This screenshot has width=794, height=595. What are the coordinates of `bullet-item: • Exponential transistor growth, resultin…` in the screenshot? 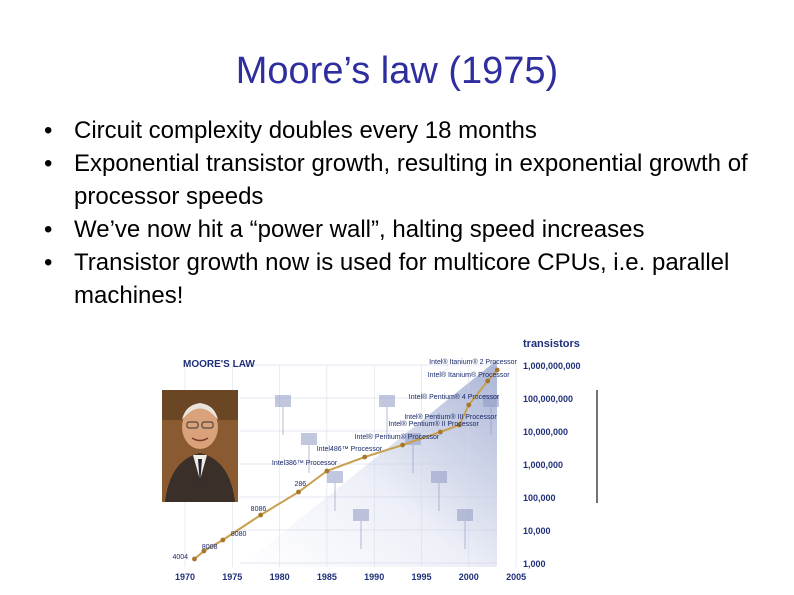 It's located at (404, 180).